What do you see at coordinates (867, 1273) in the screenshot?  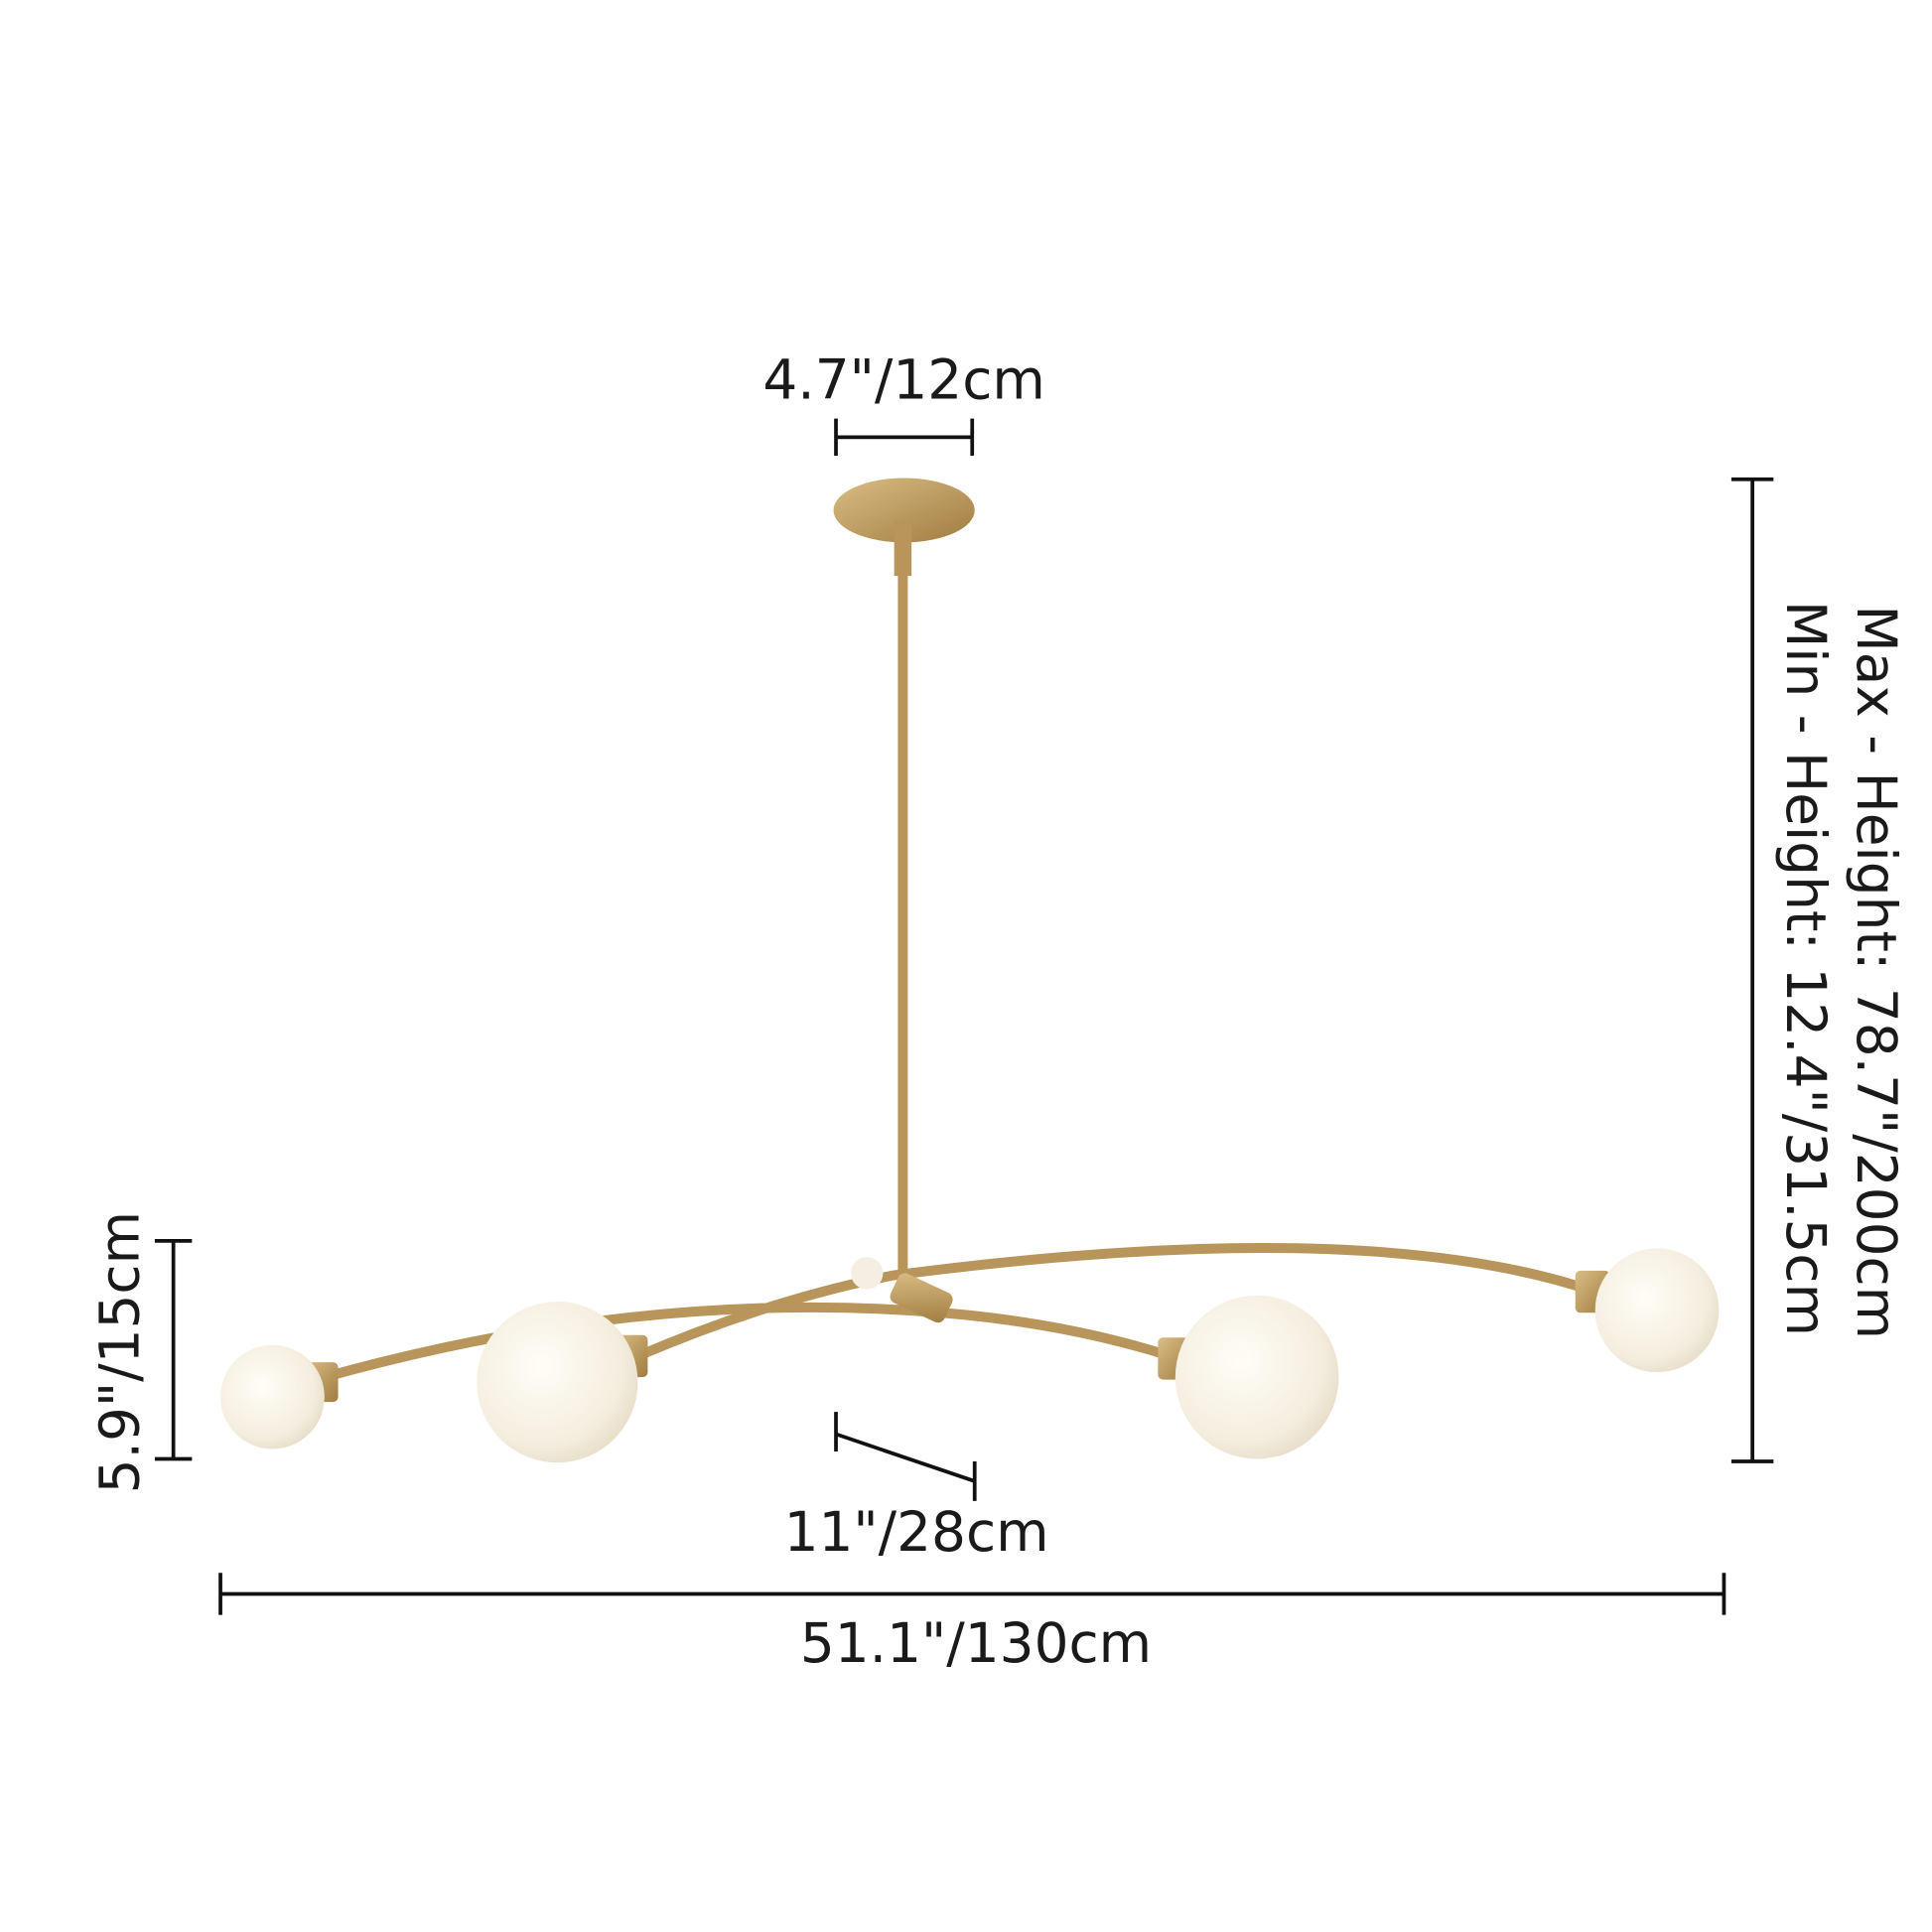 I see `hub-cap` at bounding box center [867, 1273].